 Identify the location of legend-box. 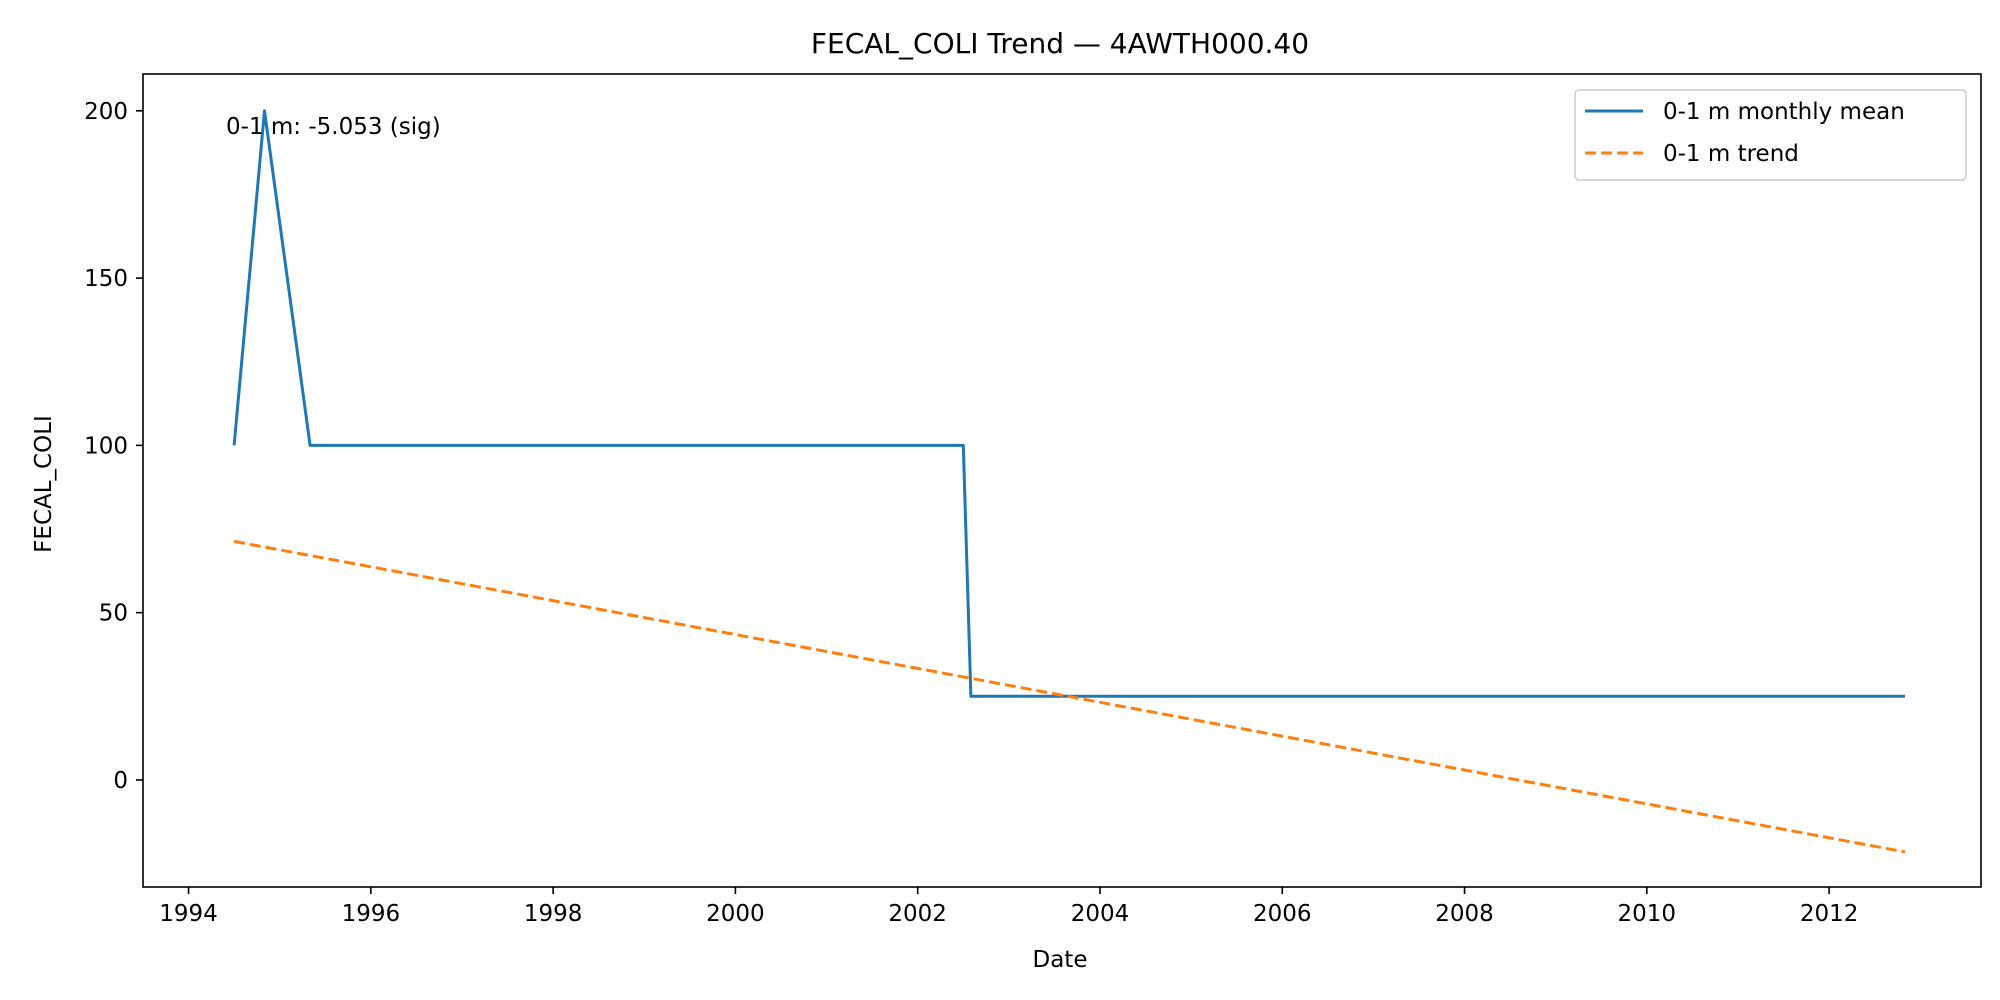
(1770, 135).